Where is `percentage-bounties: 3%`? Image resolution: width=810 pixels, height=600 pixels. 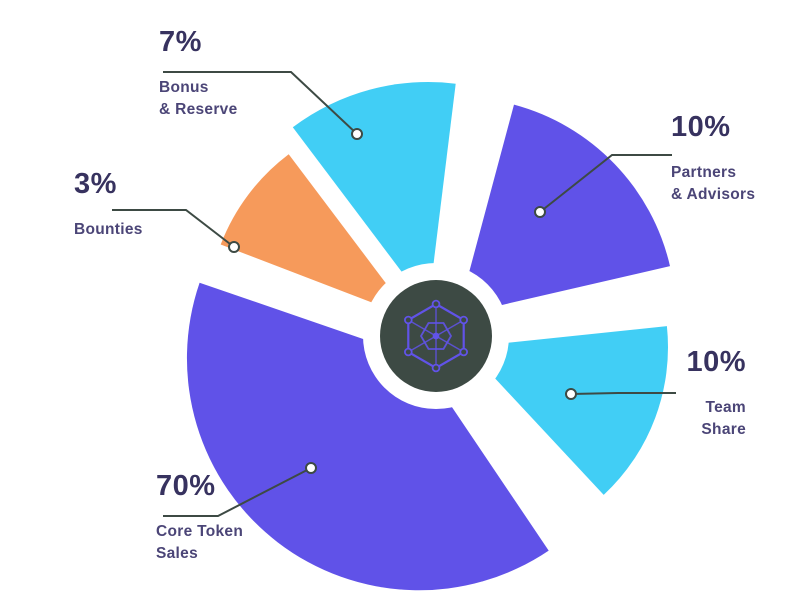 percentage-bounties: 3% is located at coordinates (95, 184).